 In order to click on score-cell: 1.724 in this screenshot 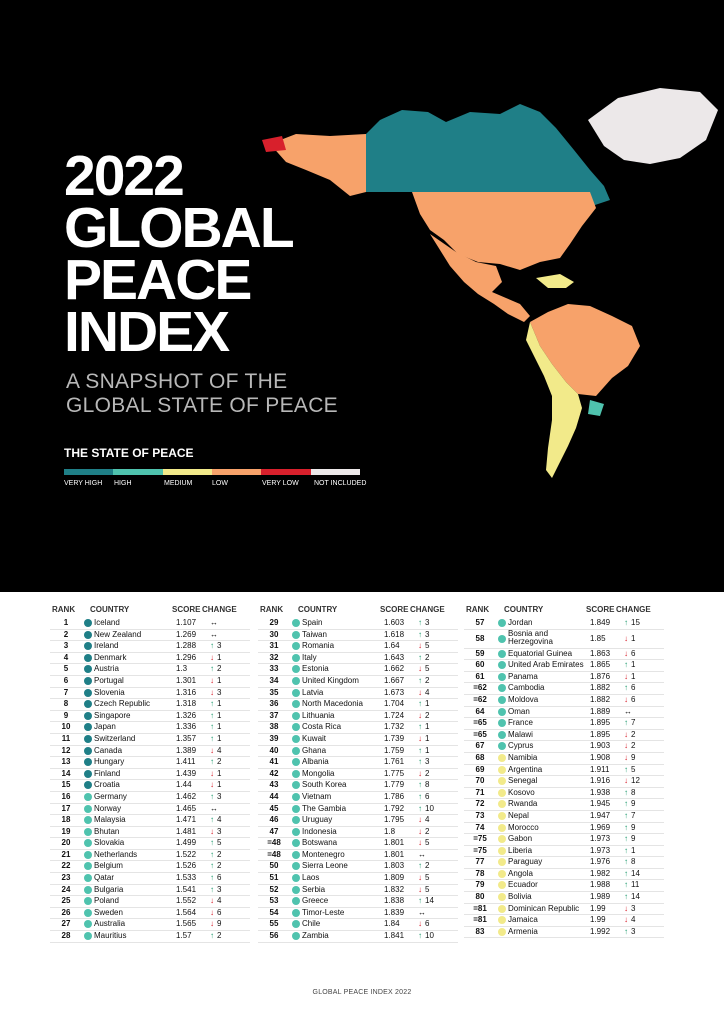, I will do `click(394, 715)`.